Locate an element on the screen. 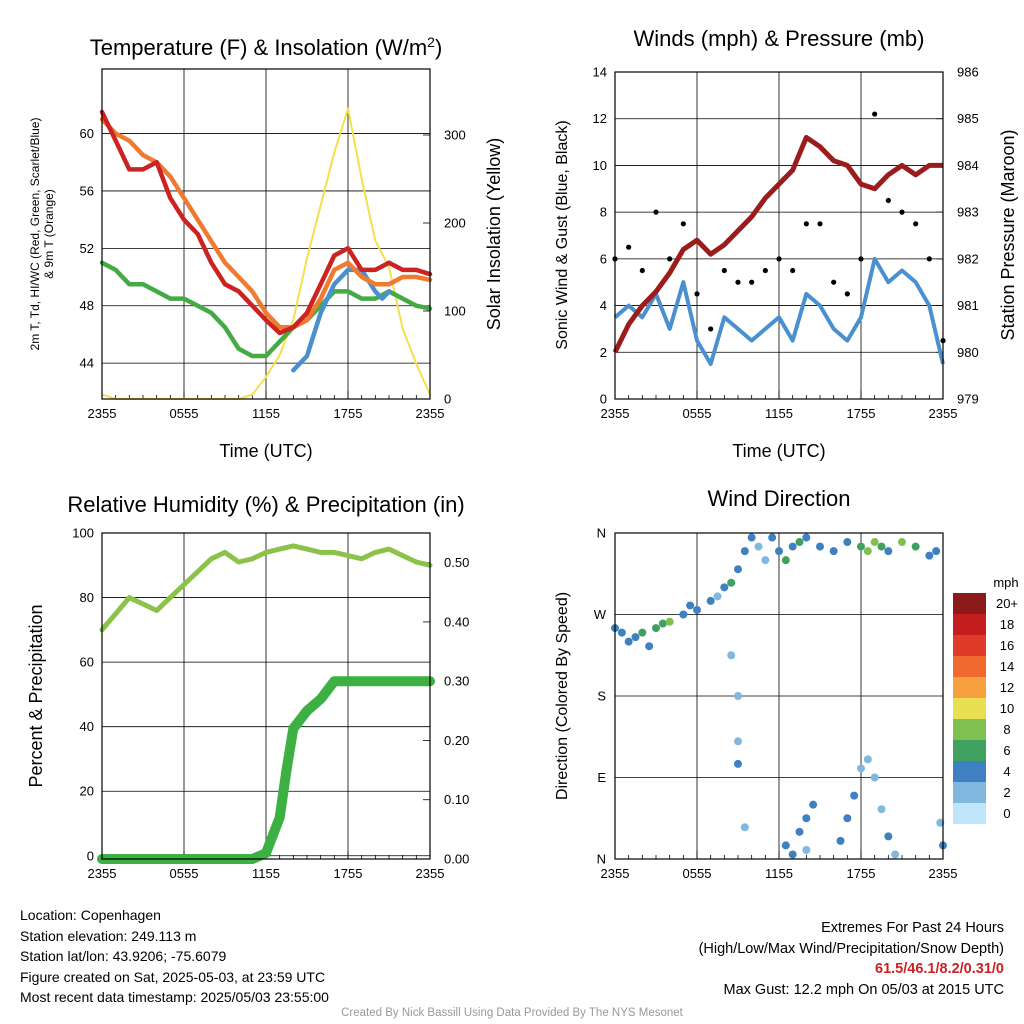  y2-tick-label: 0.40 is located at coordinates (456, 621).